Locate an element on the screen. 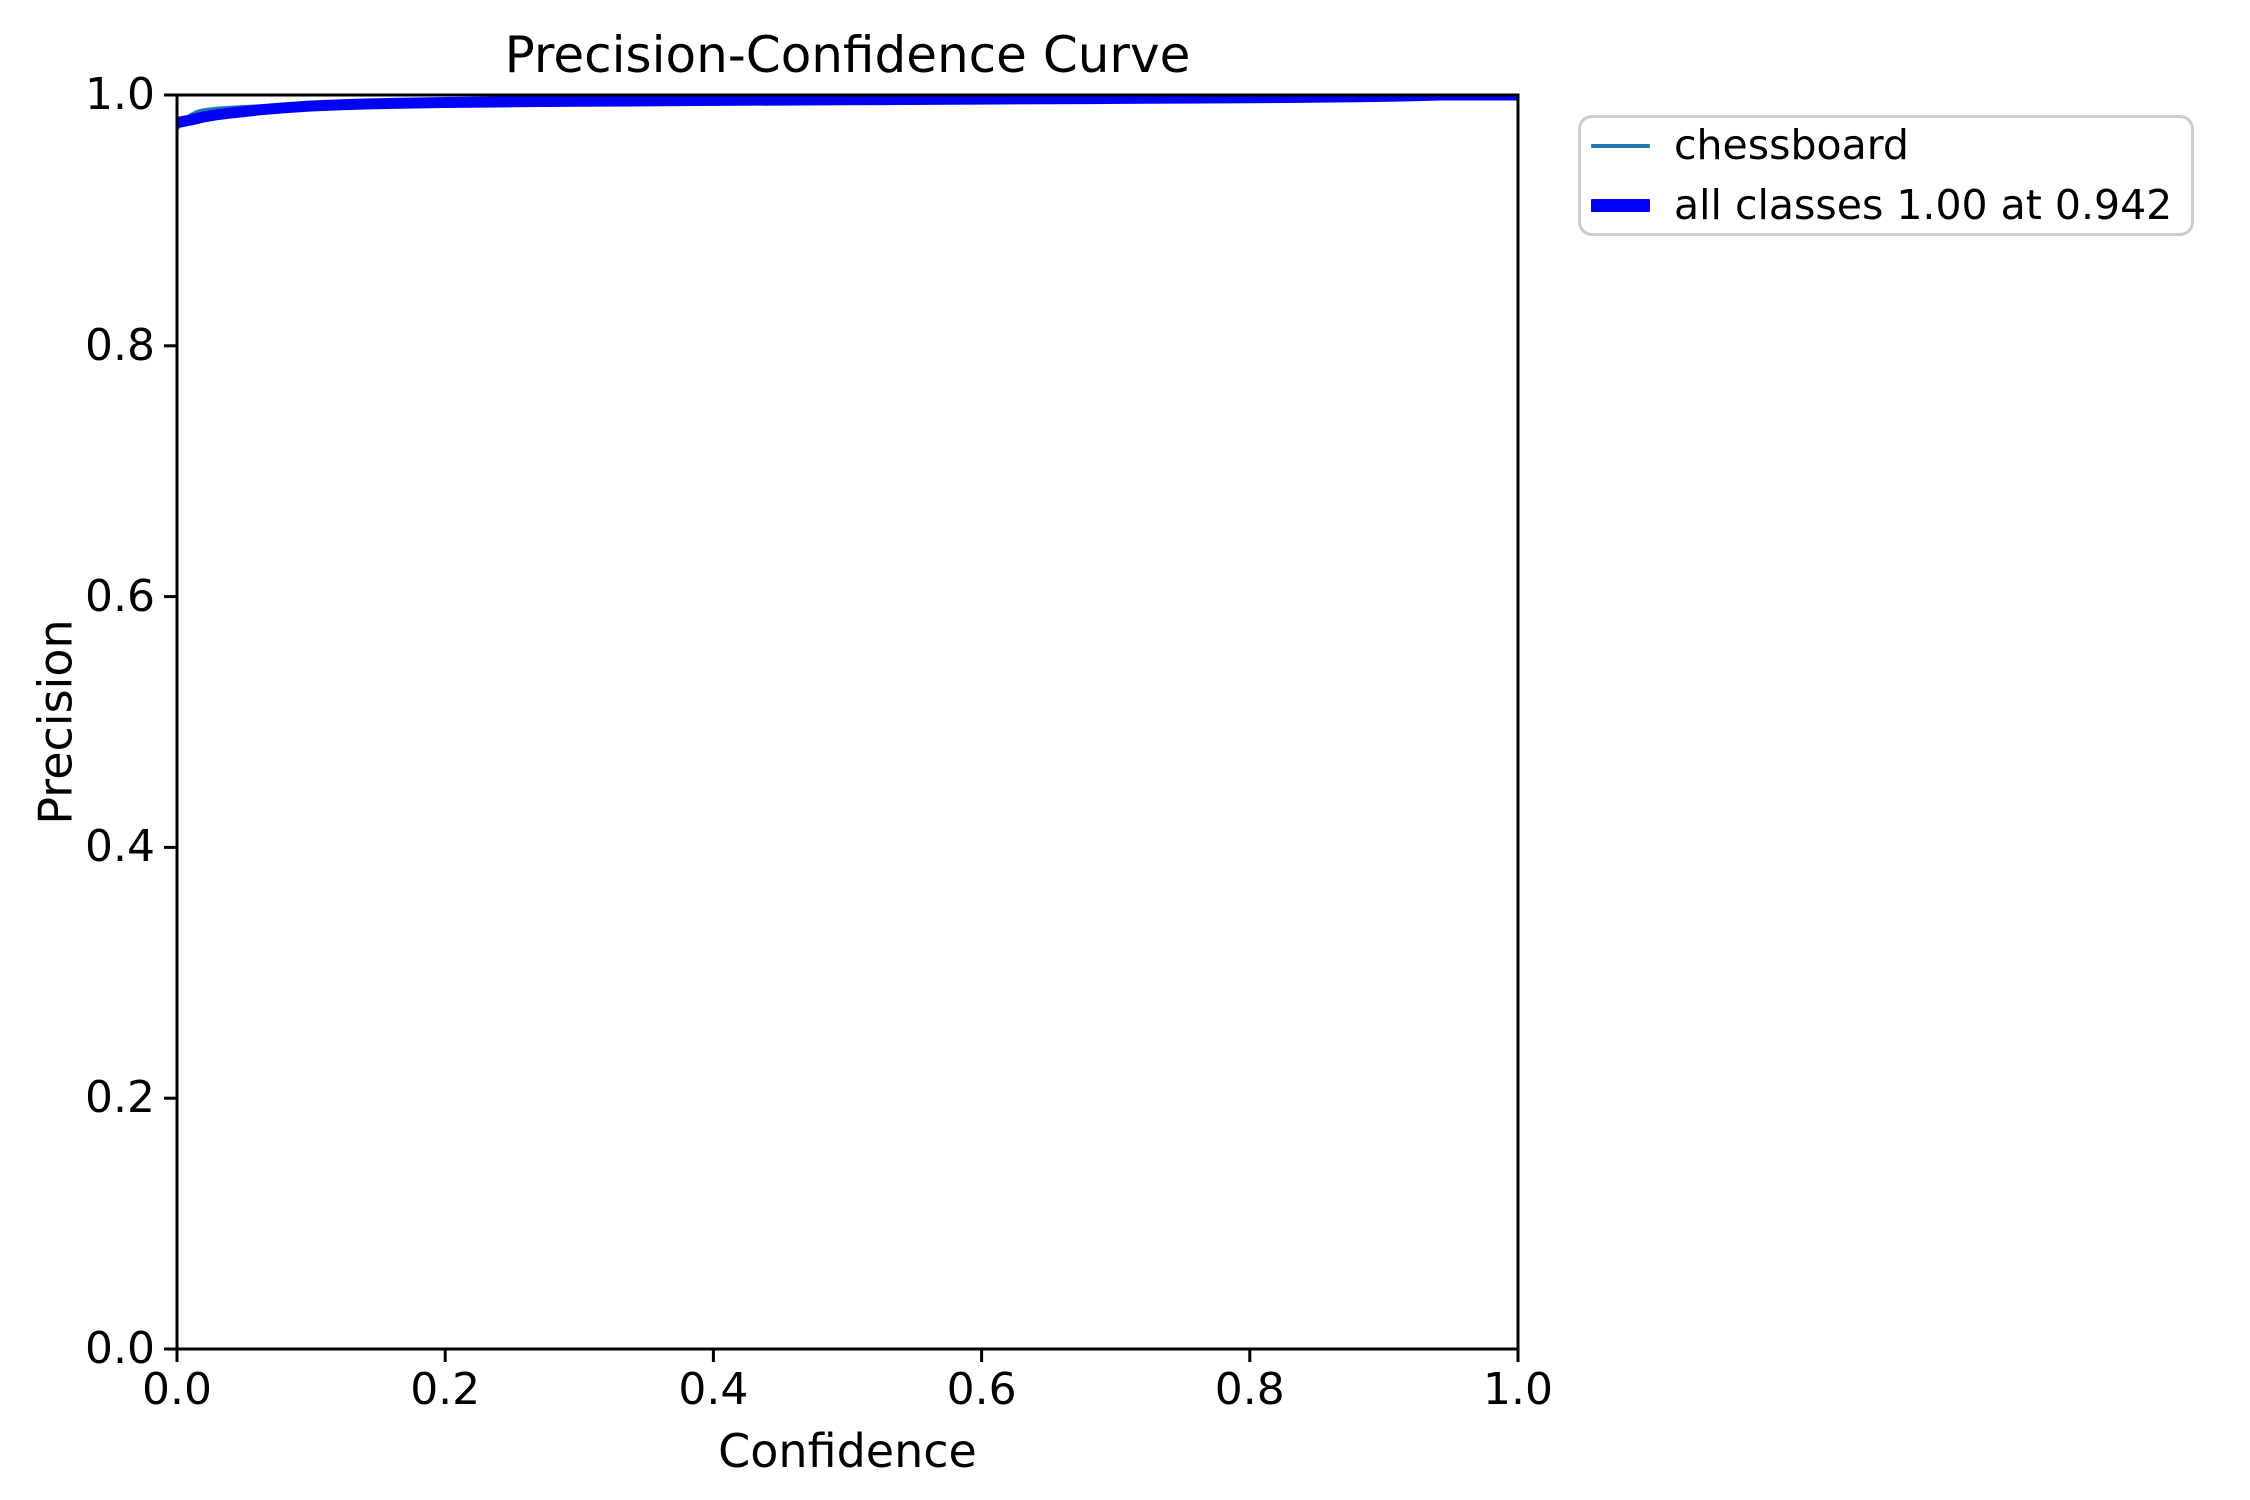 The height and width of the screenshot is (1500, 2250). legend-entry-chessboard: chessboard is located at coordinates (1891, 144).